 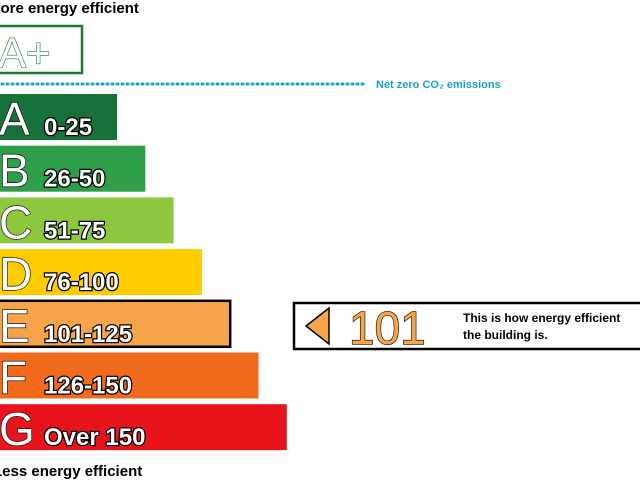 What do you see at coordinates (13, 378) in the screenshot?
I see `band-letter: F` at bounding box center [13, 378].